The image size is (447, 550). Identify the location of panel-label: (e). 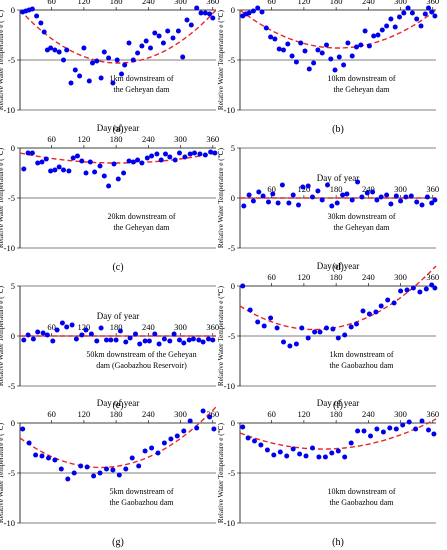
(117, 405).